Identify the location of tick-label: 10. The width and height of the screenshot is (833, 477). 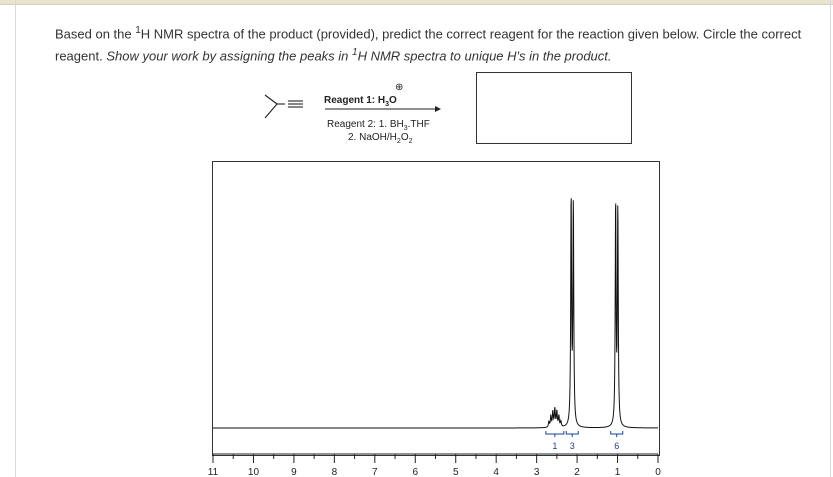
(254, 472).